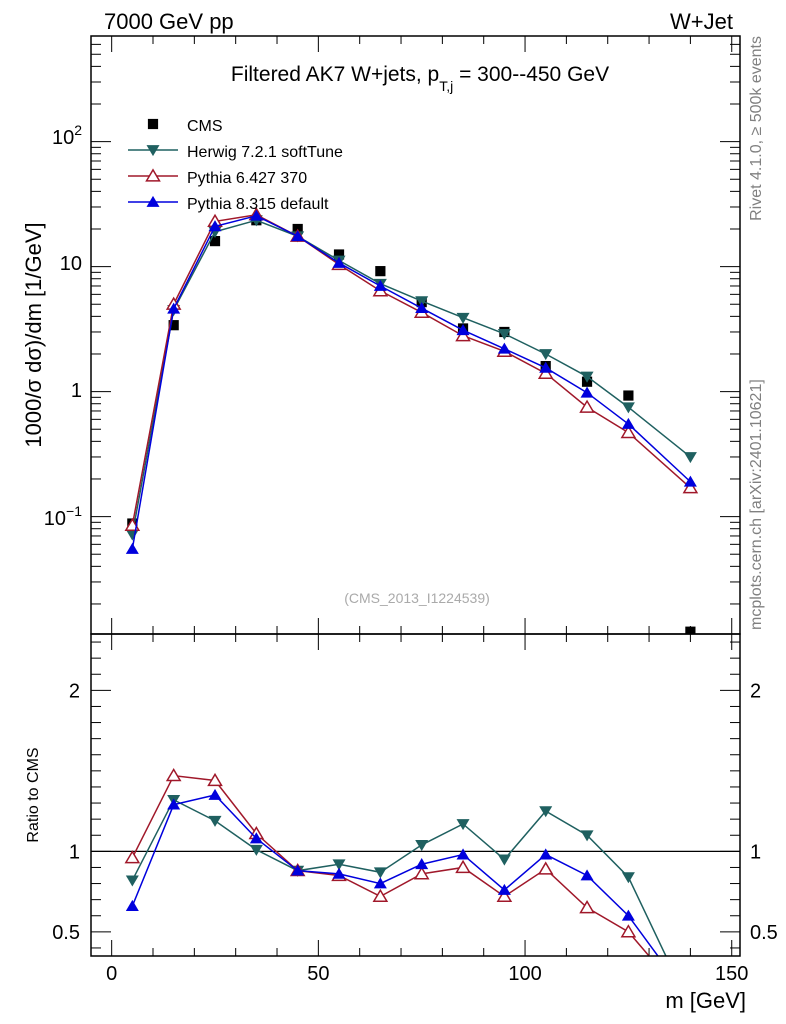 This screenshot has height=1024, width=786. Describe the element at coordinates (756, 128) in the screenshot. I see `side-rivet-label: Rivet 4.1.0, ≥ 500k events` at that location.